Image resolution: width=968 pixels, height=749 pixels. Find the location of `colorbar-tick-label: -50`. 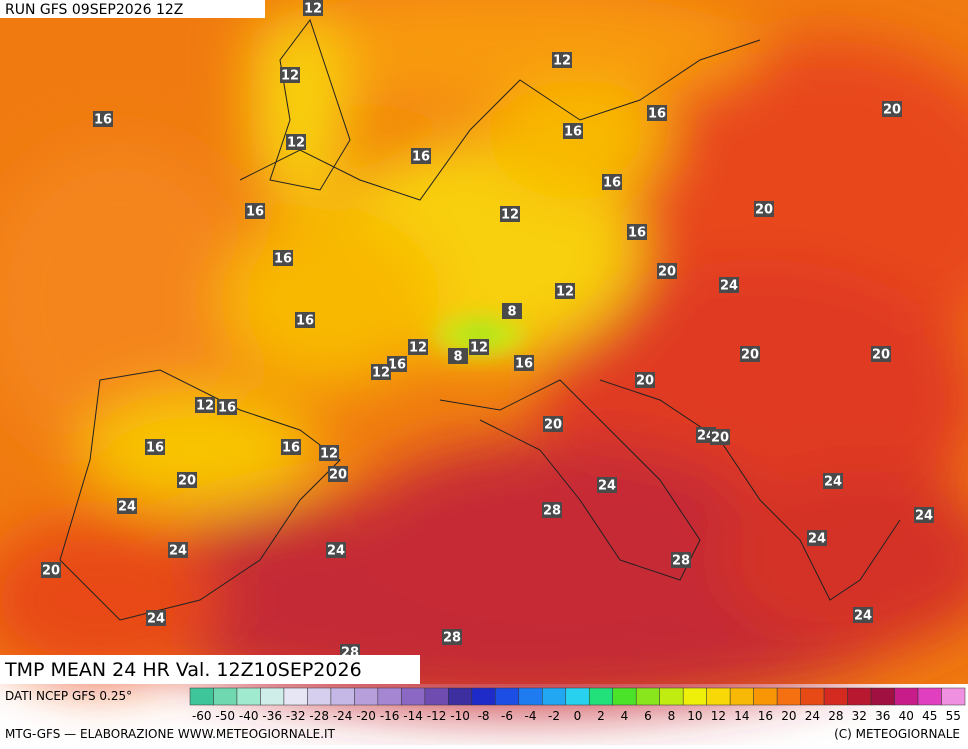

colorbar-tick-label: -50 is located at coordinates (225, 716).